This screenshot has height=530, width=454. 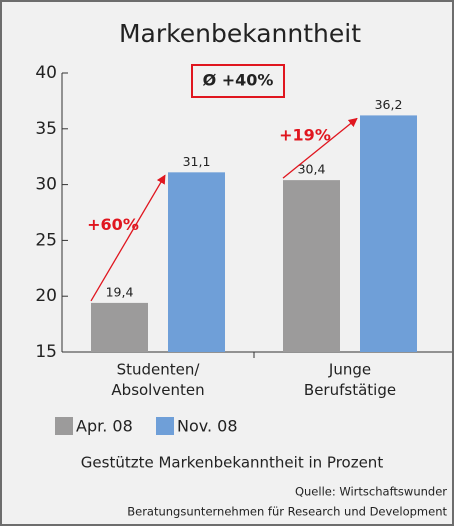 What do you see at coordinates (305, 134) in the screenshot?
I see `growth-label: +19%` at bounding box center [305, 134].